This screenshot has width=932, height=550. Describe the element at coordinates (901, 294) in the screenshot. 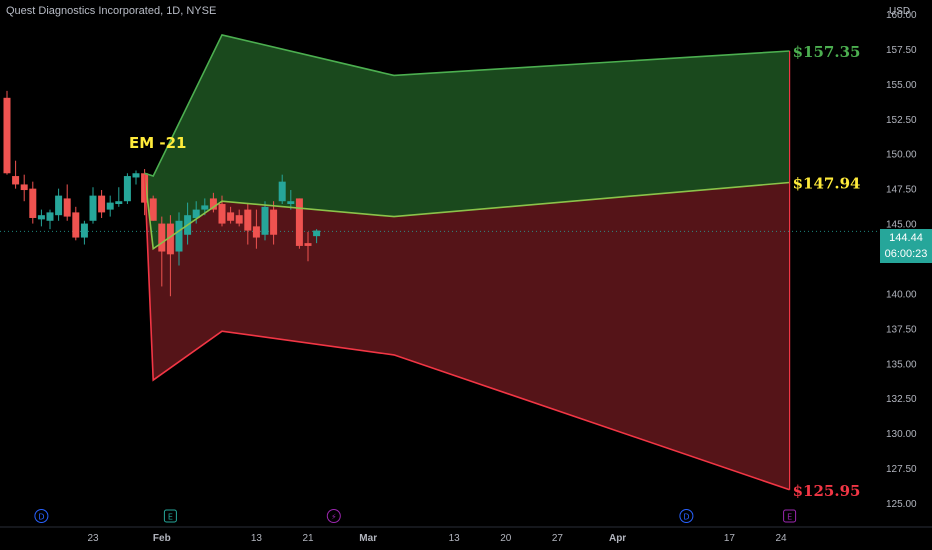

I see `y-tick-label: 140.00` at that location.